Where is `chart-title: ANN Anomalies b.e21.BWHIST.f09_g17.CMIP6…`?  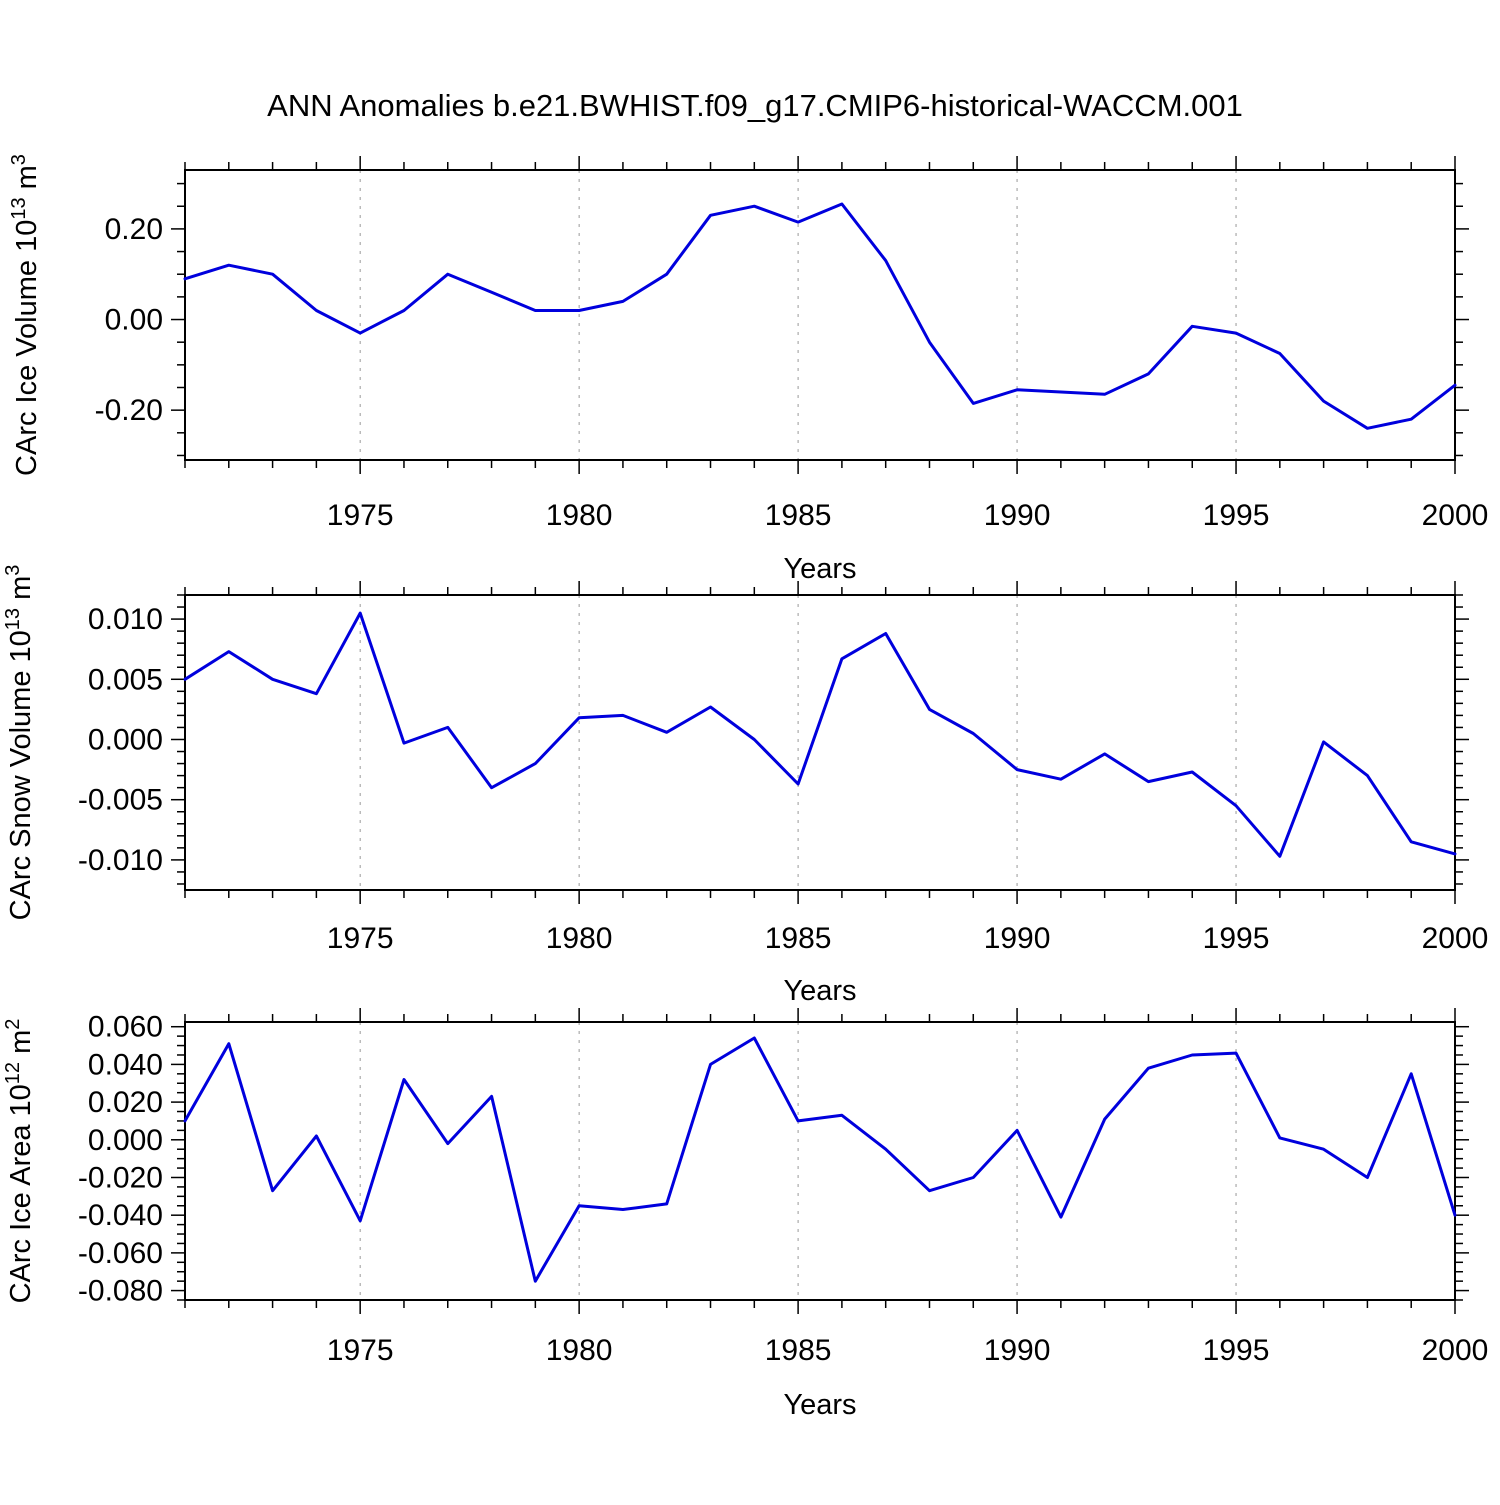 chart-title: ANN Anomalies b.e21.BWHIST.f09_g17.CMIP6… is located at coordinates (755, 105).